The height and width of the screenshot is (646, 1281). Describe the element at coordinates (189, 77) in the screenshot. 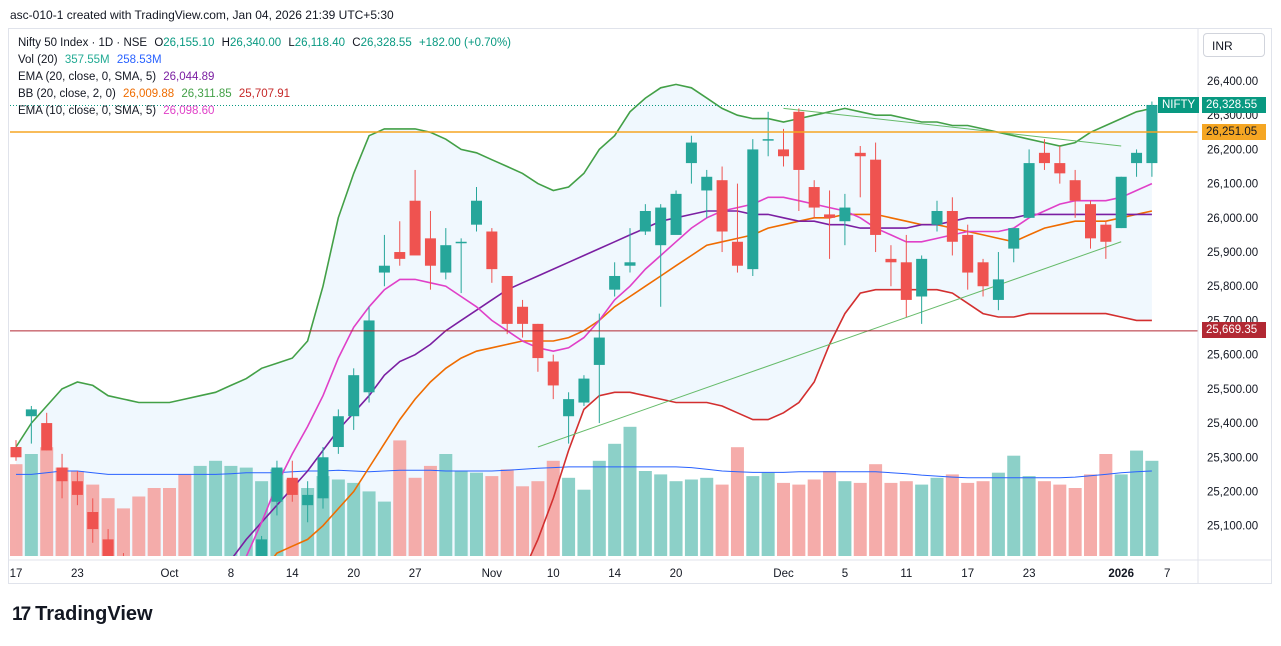

I see `legend-ema20-value: 26,044.89` at that location.